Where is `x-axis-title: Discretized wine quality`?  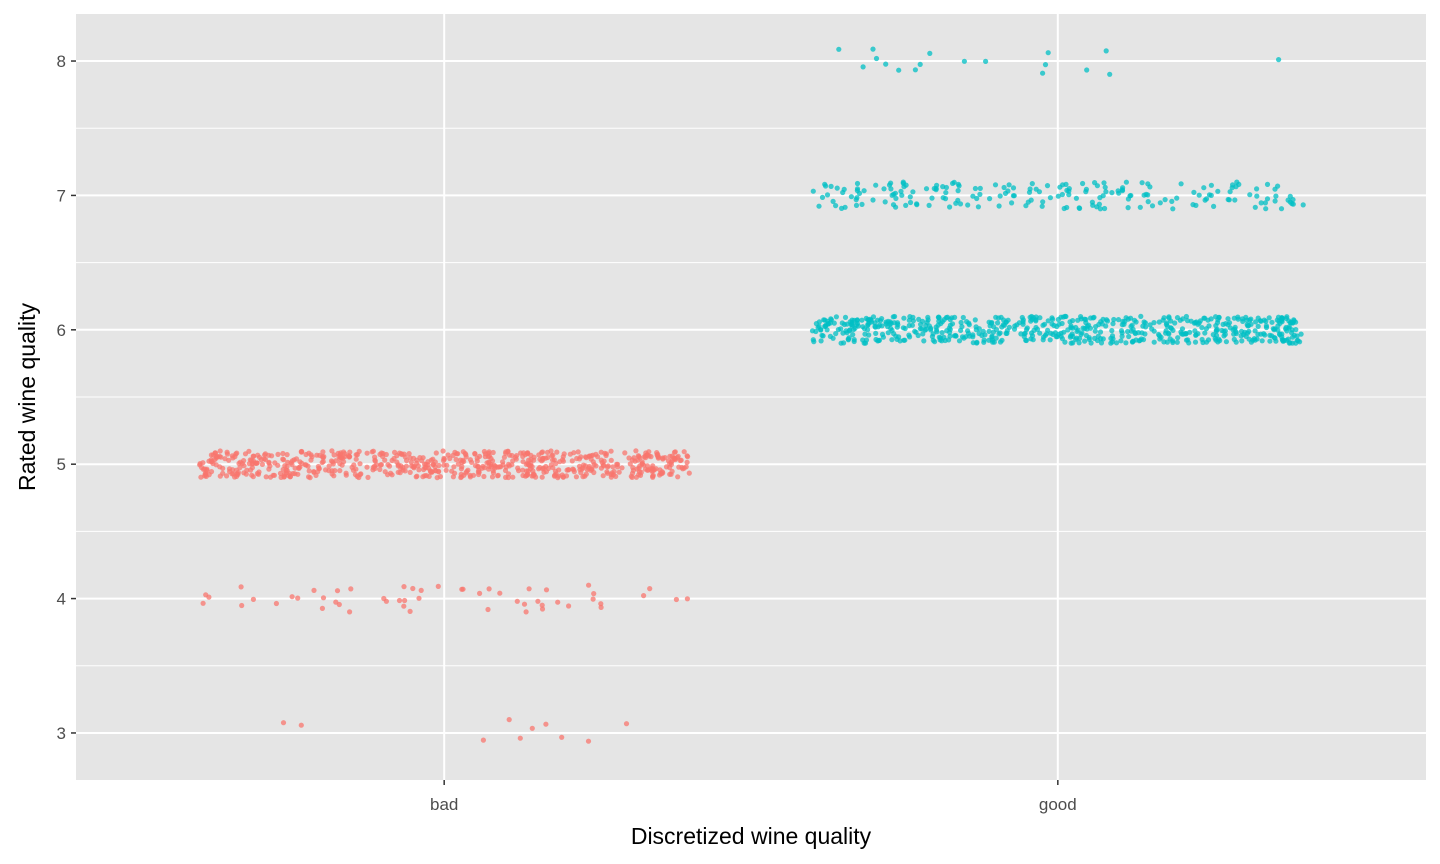
x-axis-title: Discretized wine quality is located at coordinates (751, 836).